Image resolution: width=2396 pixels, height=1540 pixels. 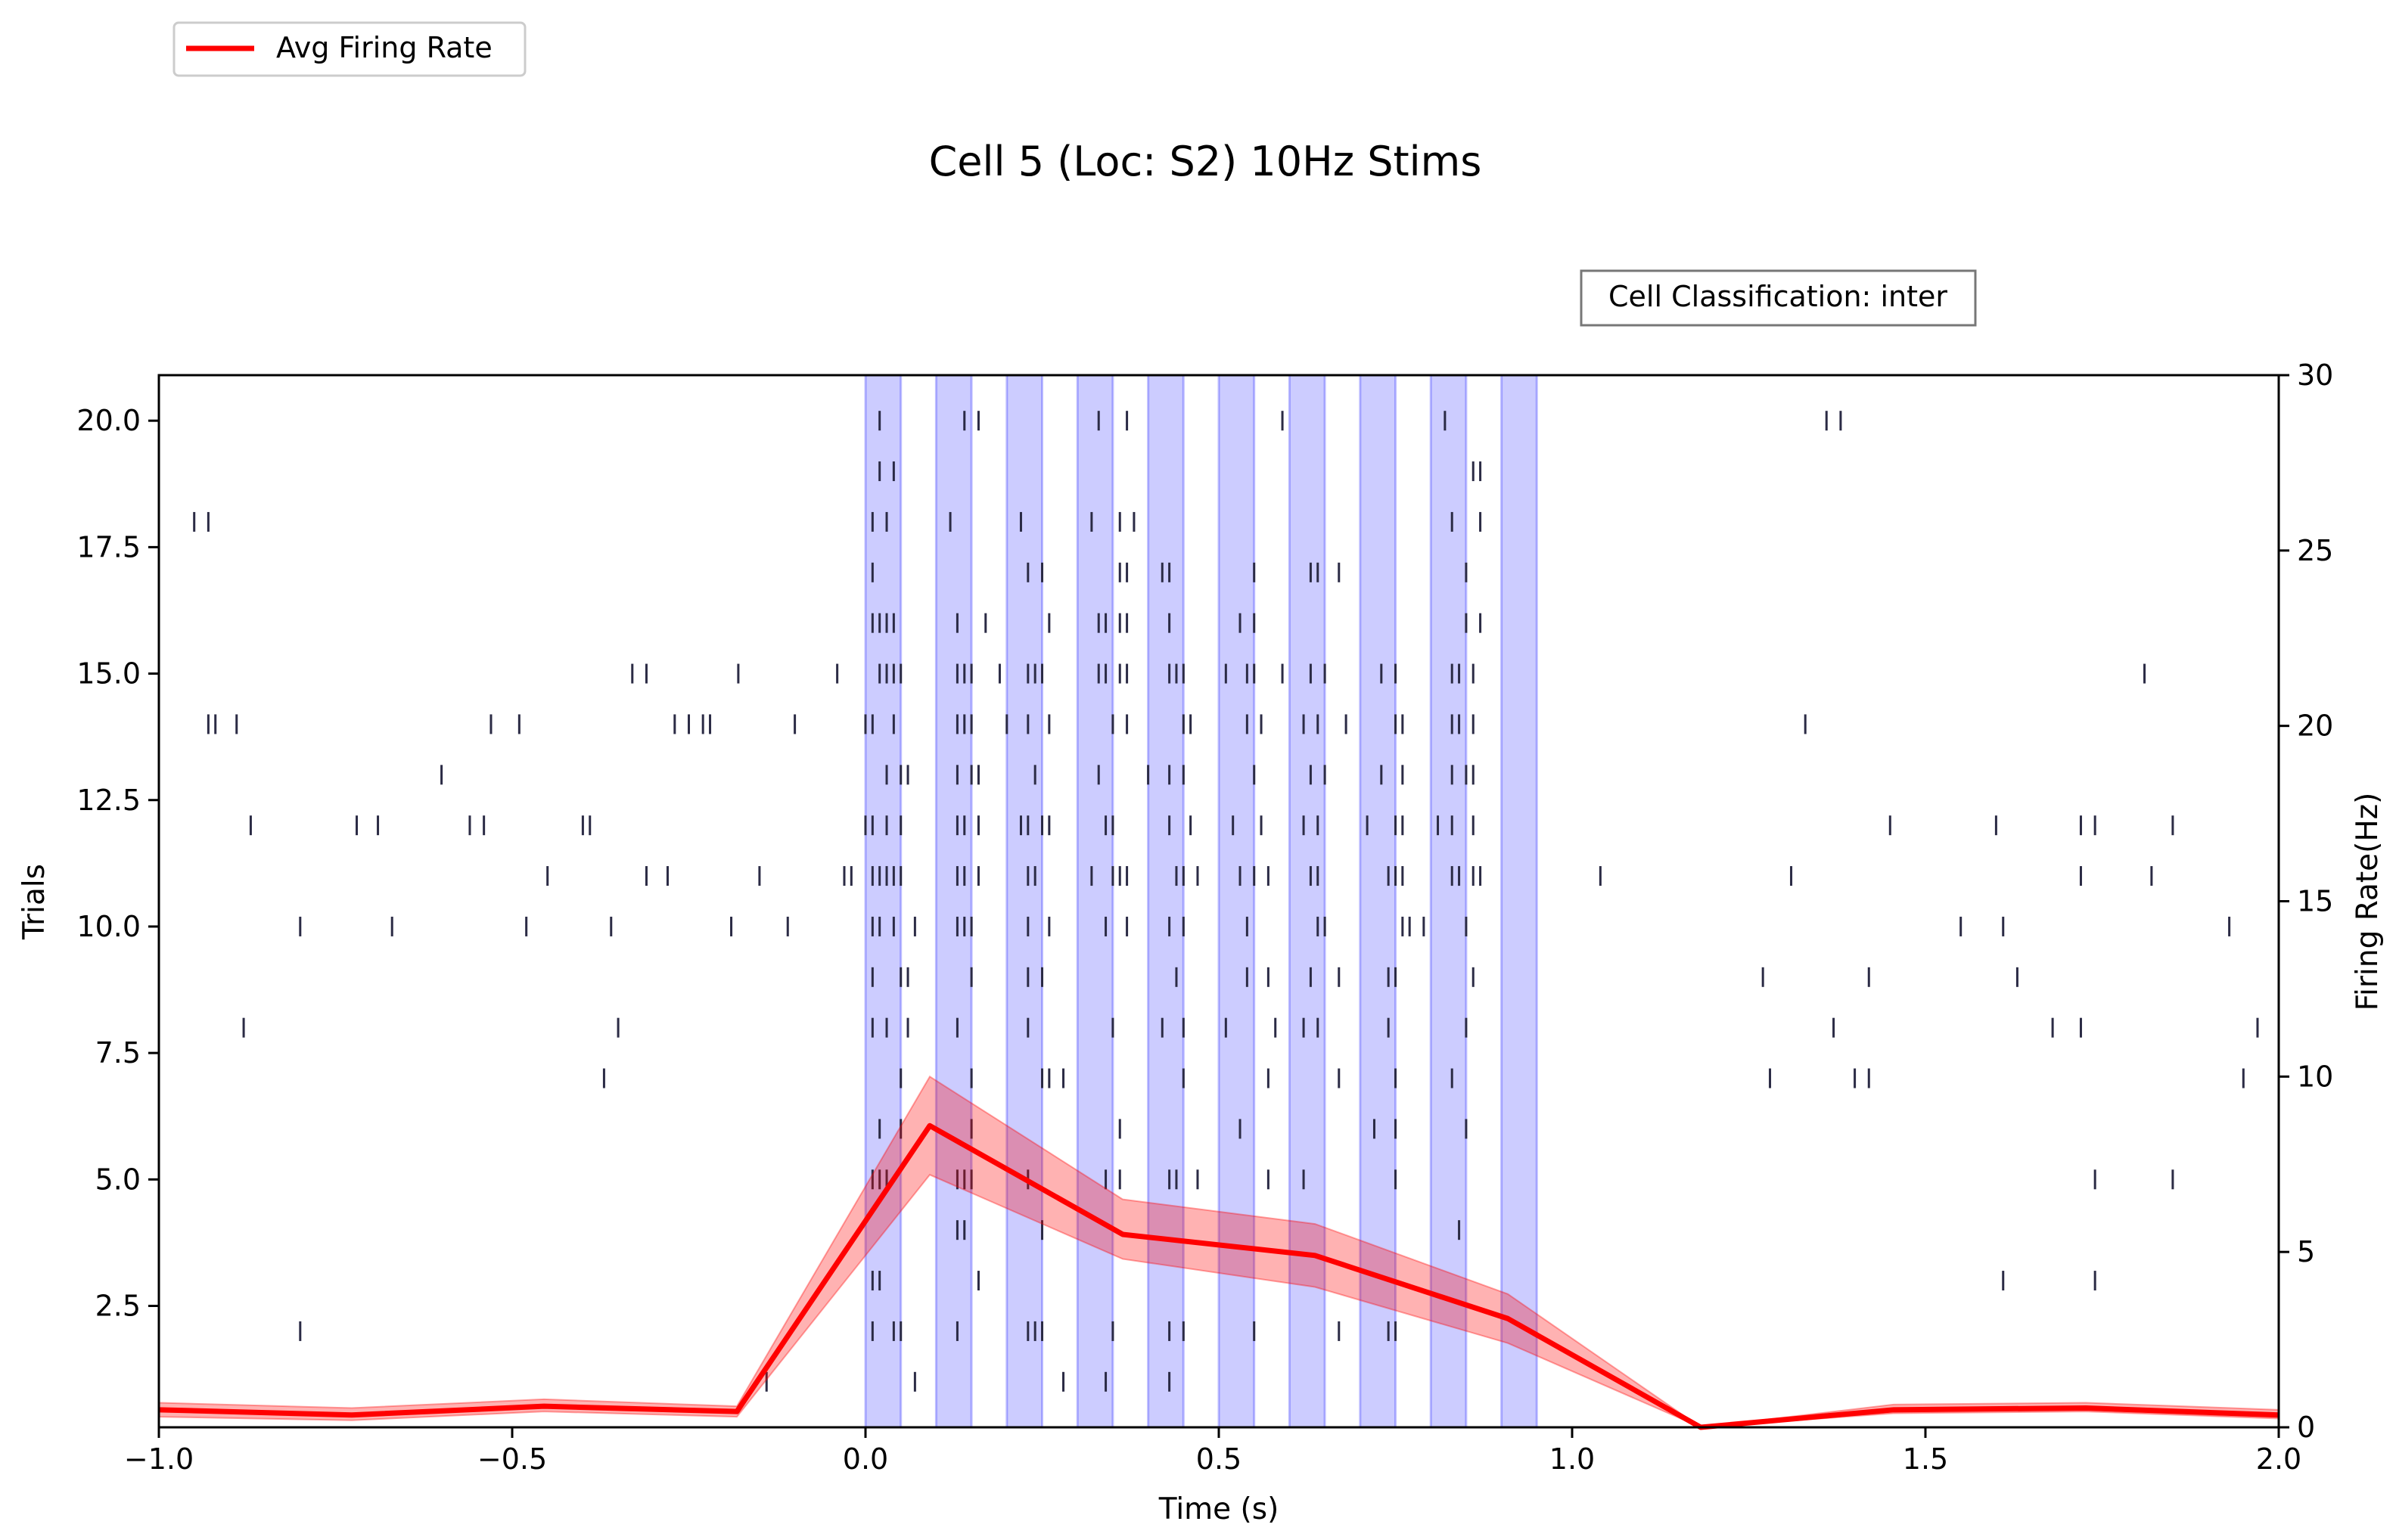 I want to click on left-y-tick-label: 10.0, so click(x=108, y=927).